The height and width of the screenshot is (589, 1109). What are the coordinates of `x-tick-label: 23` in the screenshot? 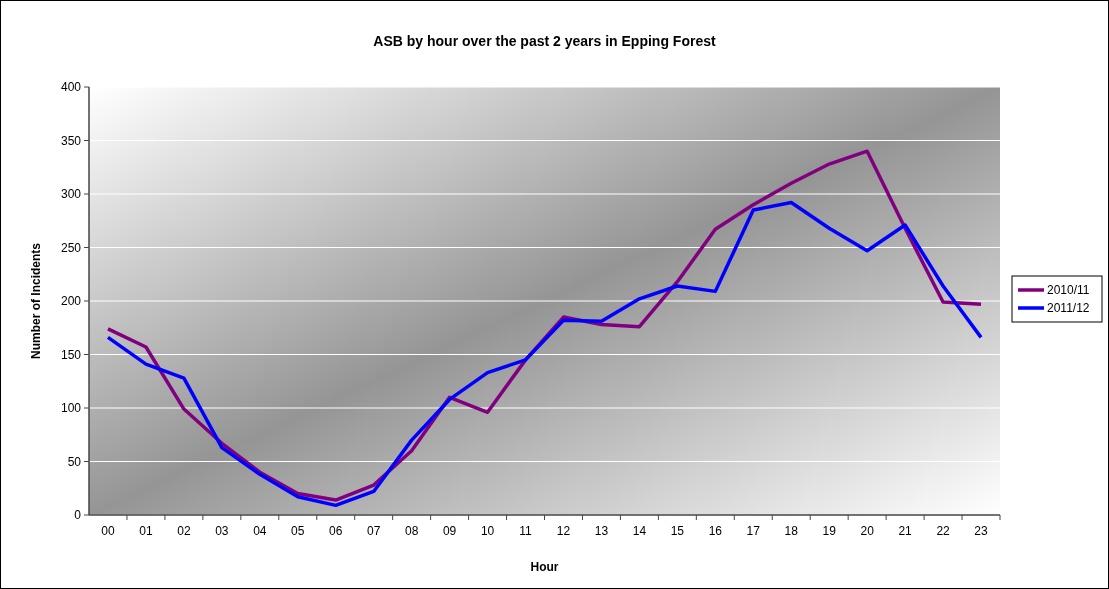 It's located at (981, 531).